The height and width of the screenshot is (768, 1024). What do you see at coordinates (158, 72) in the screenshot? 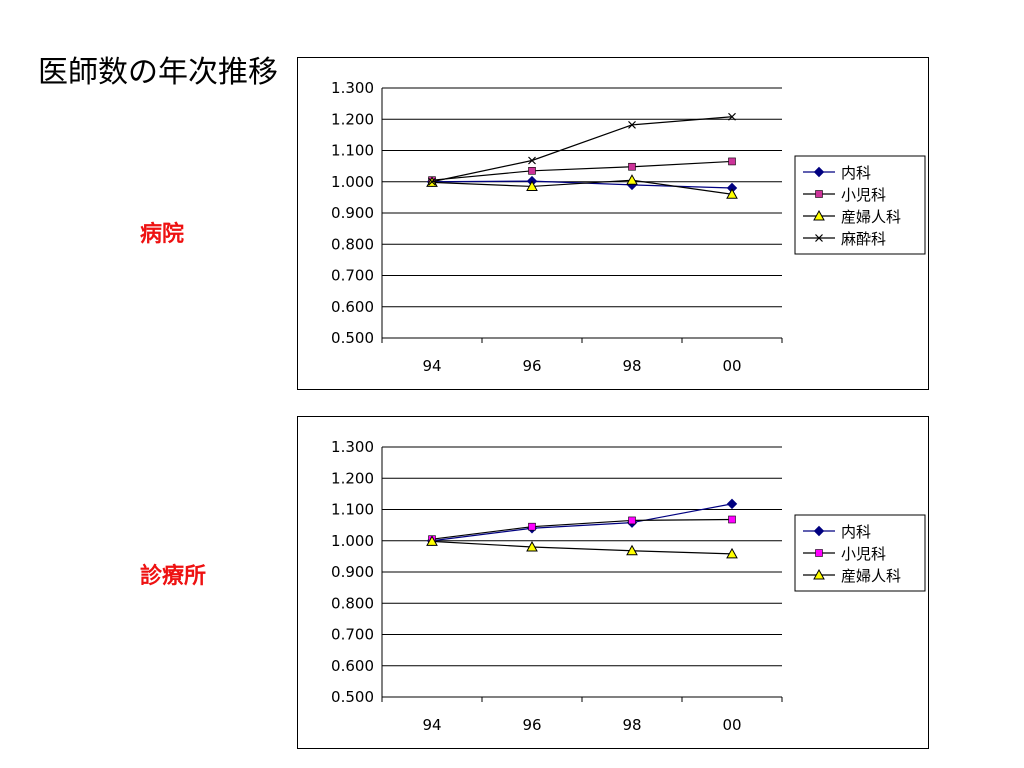
I see `page-title: 医師数の年次推移` at bounding box center [158, 72].